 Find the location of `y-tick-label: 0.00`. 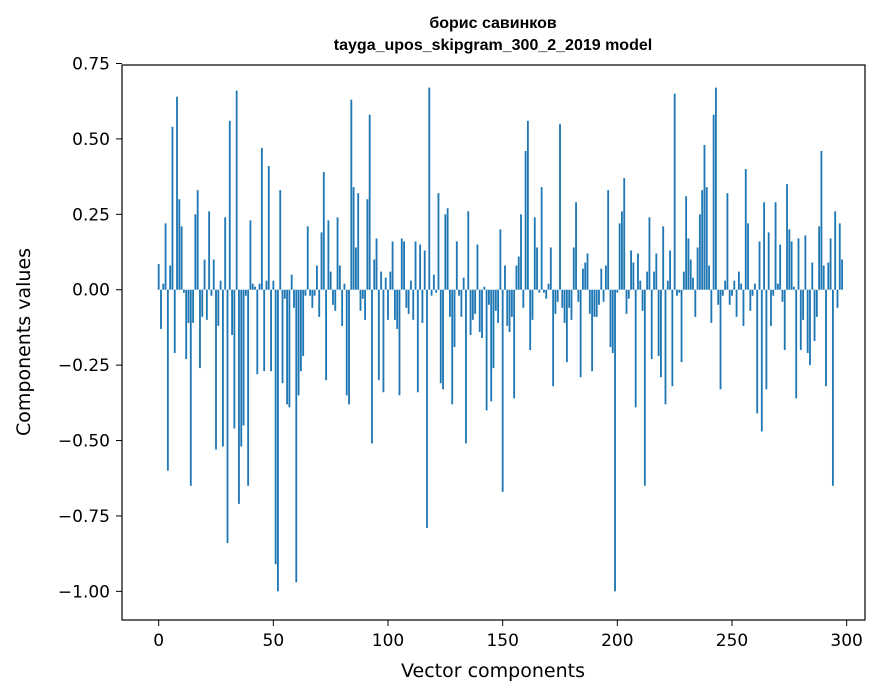

y-tick-label: 0.00 is located at coordinates (91, 291).